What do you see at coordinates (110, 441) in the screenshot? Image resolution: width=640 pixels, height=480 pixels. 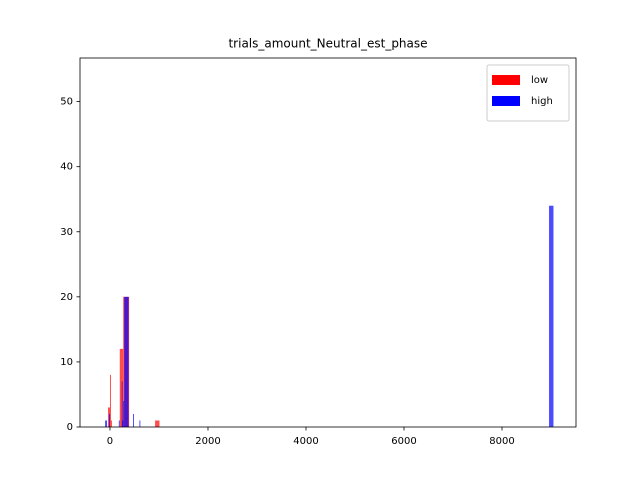 I see `x-tick-label: 0` at bounding box center [110, 441].